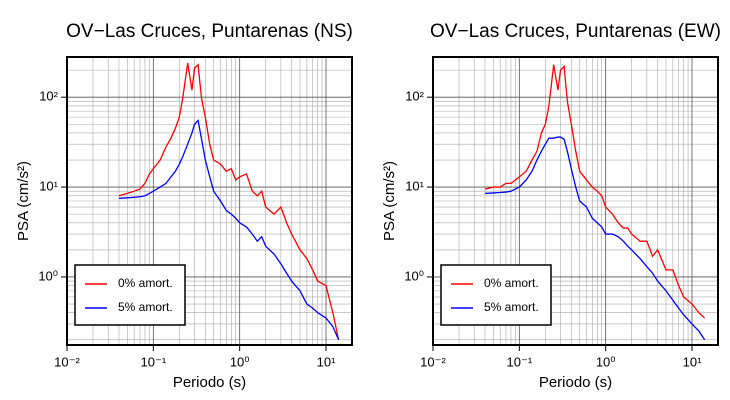  What do you see at coordinates (209, 31) in the screenshot?
I see `chart-title: OV−Las Cruces, Puntarenas (NS)` at bounding box center [209, 31].